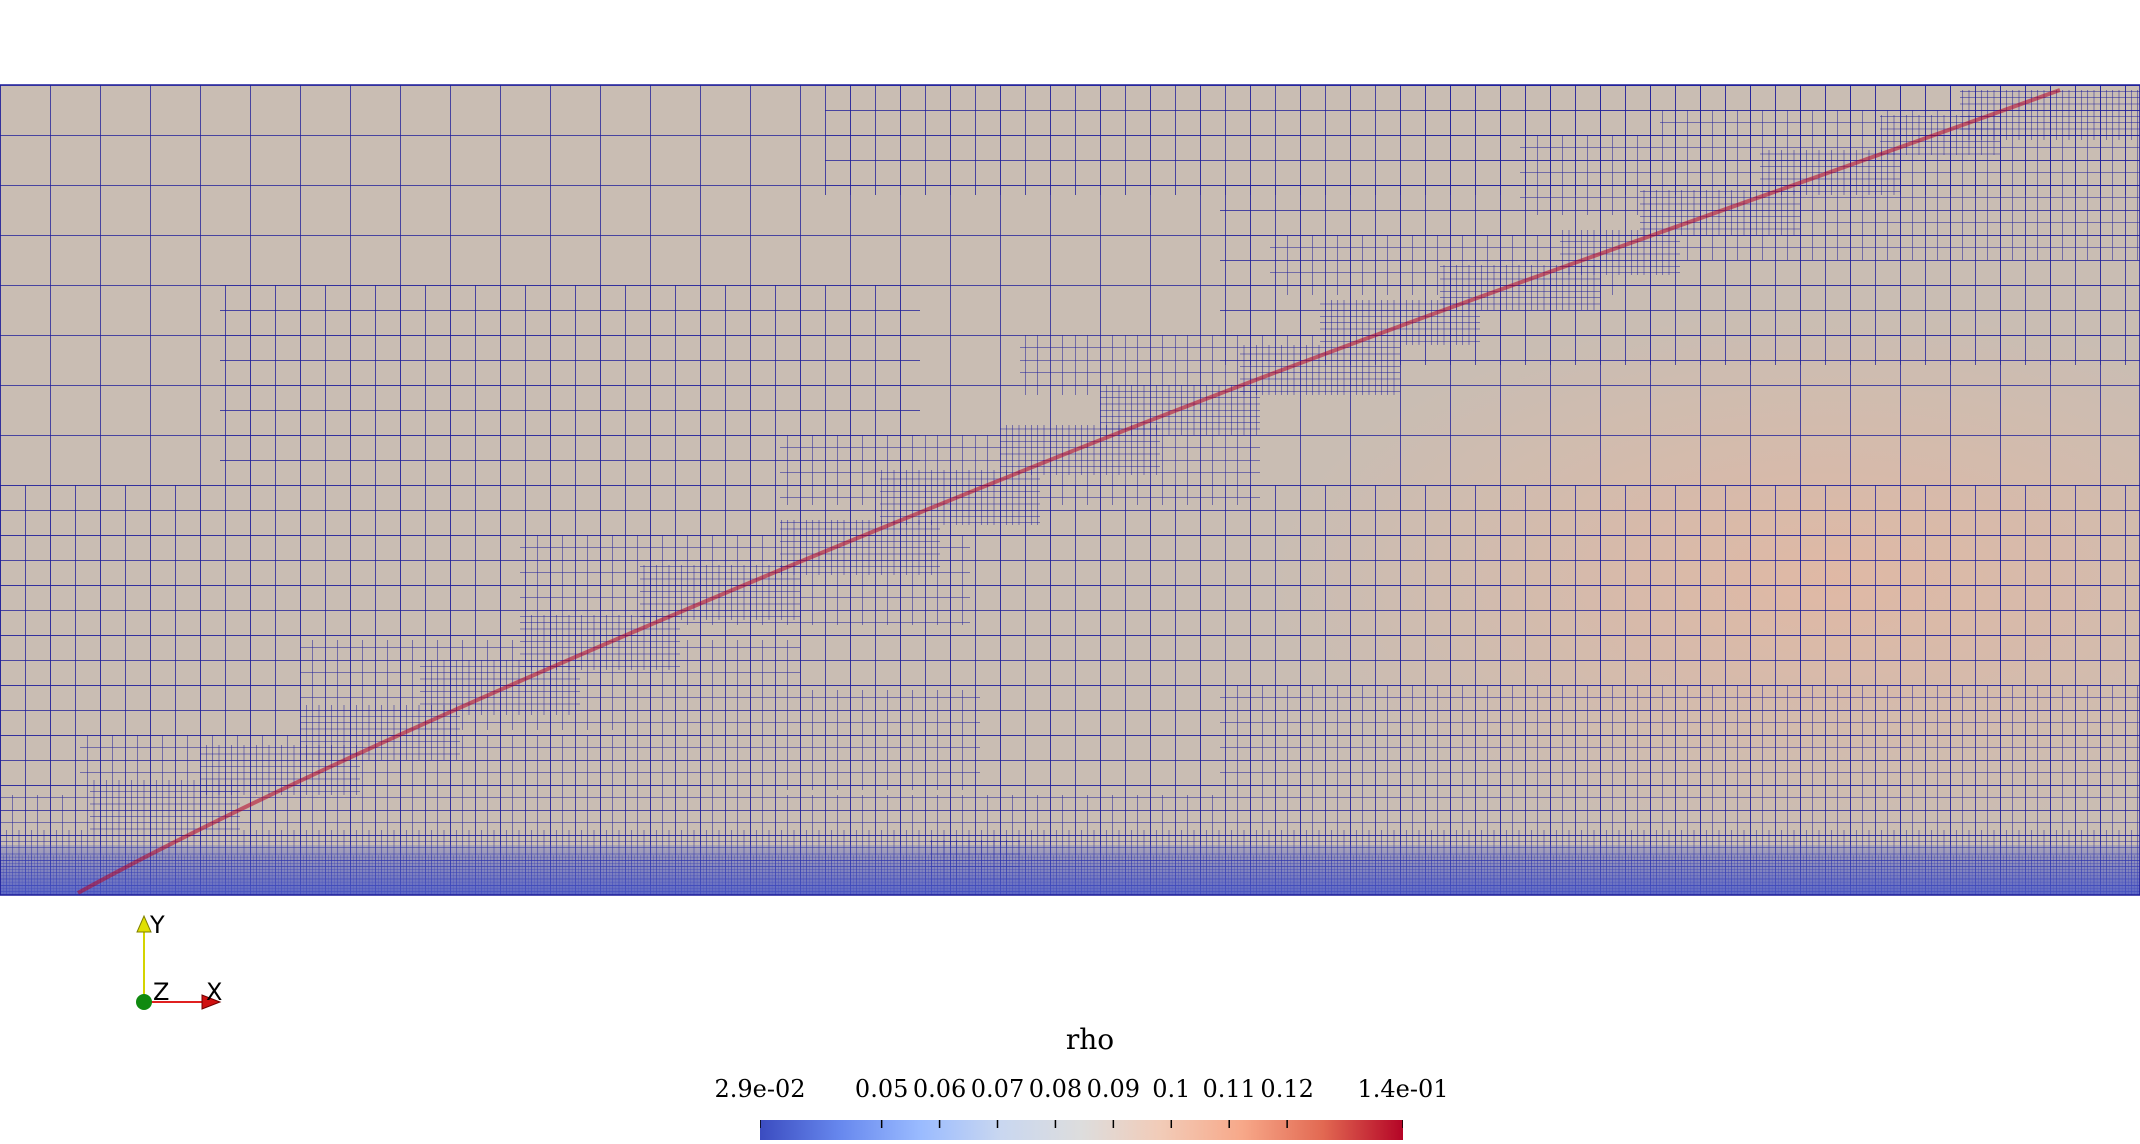 This screenshot has height=1144, width=2140. What do you see at coordinates (161, 992) in the screenshot?
I see `z-axis-label: Z` at bounding box center [161, 992].